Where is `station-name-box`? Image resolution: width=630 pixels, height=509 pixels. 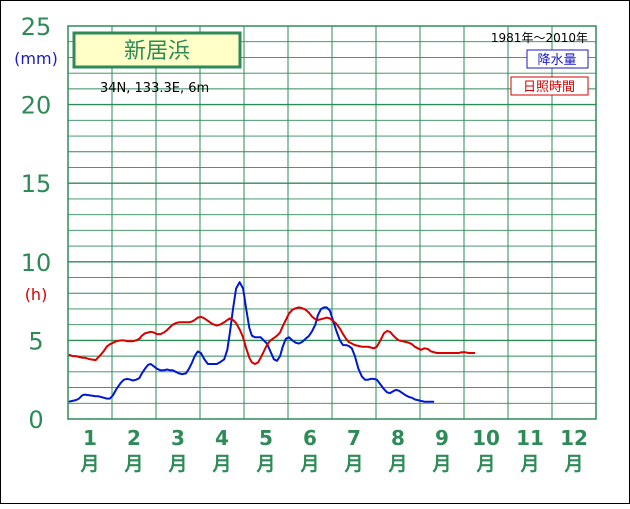 station-name-box is located at coordinates (157, 50).